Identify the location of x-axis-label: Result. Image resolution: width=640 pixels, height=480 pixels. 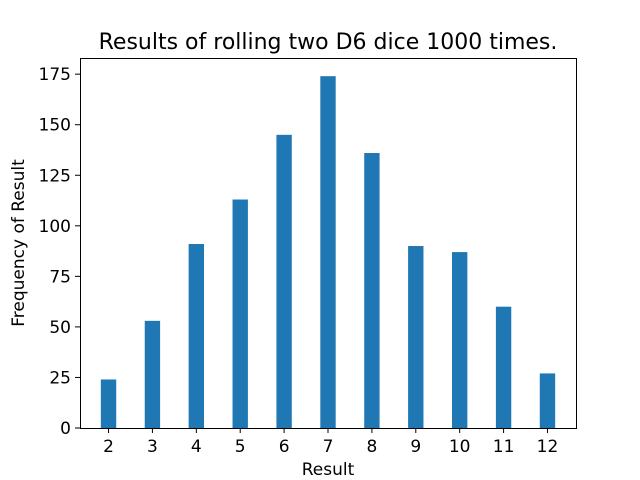
(328, 470).